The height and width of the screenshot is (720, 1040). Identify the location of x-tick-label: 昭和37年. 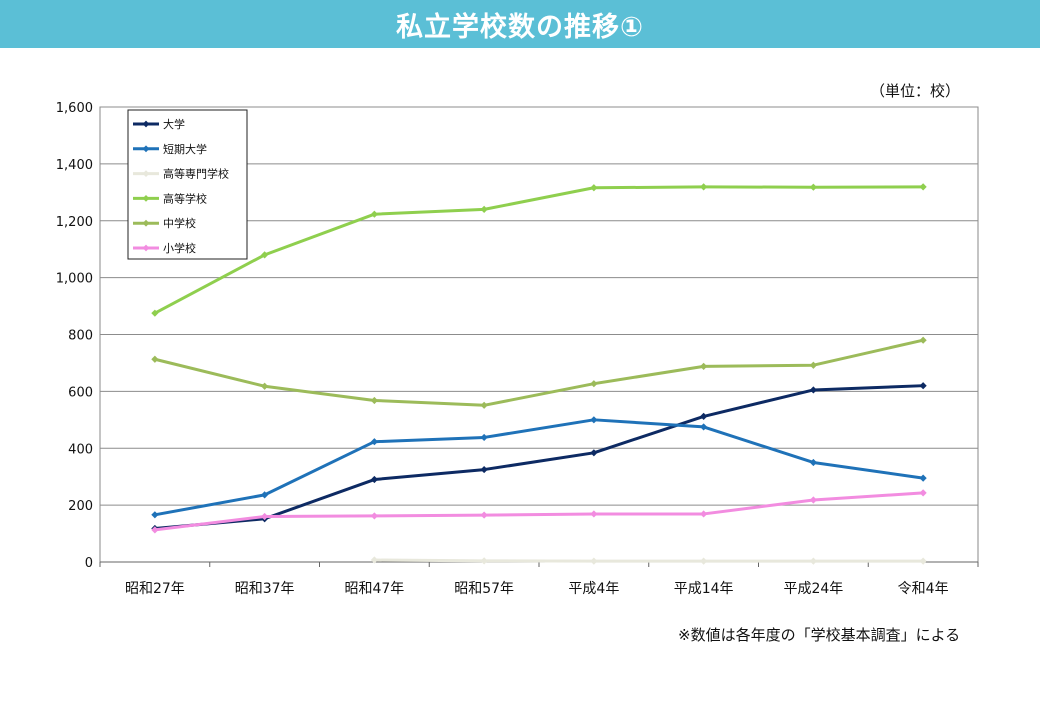
(265, 589).